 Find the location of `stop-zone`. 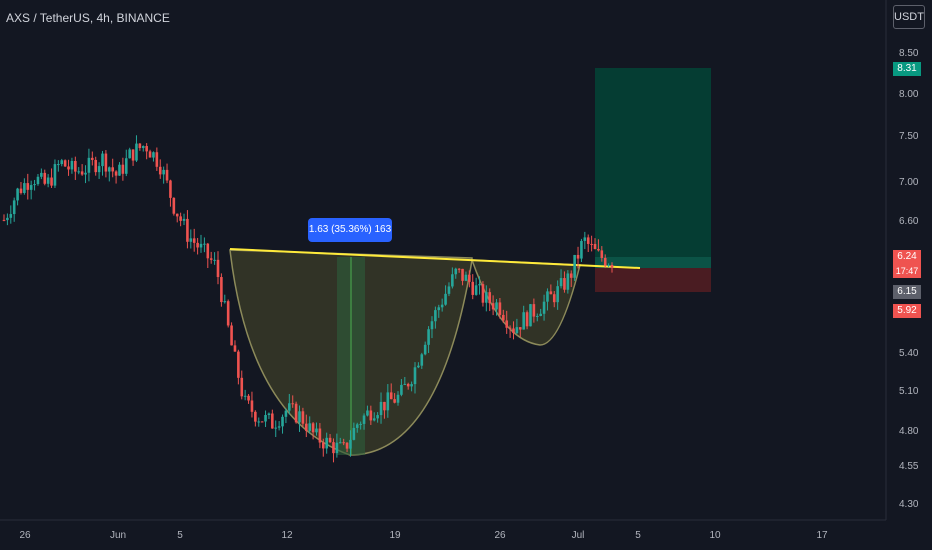

stop-zone is located at coordinates (653, 280).